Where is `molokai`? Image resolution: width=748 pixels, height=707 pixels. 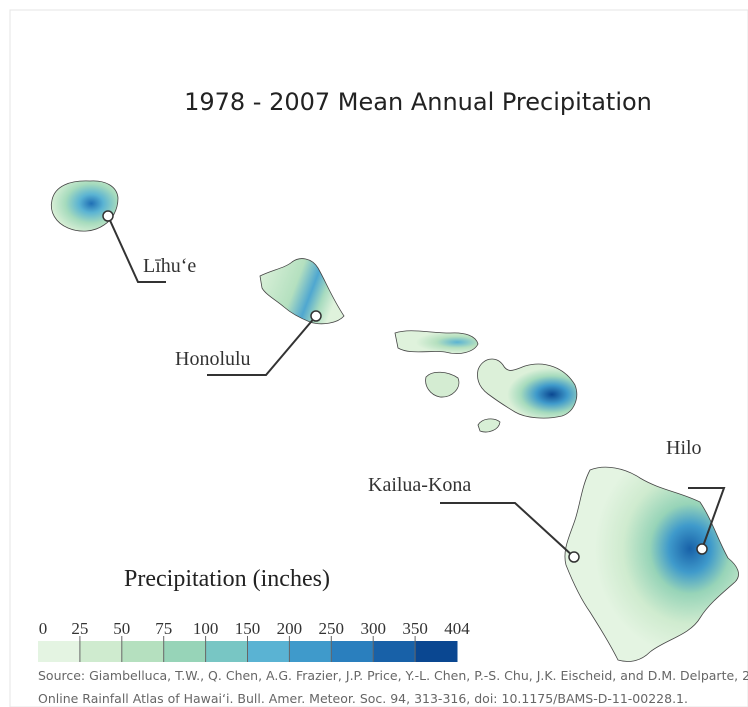 molokai is located at coordinates (436, 342).